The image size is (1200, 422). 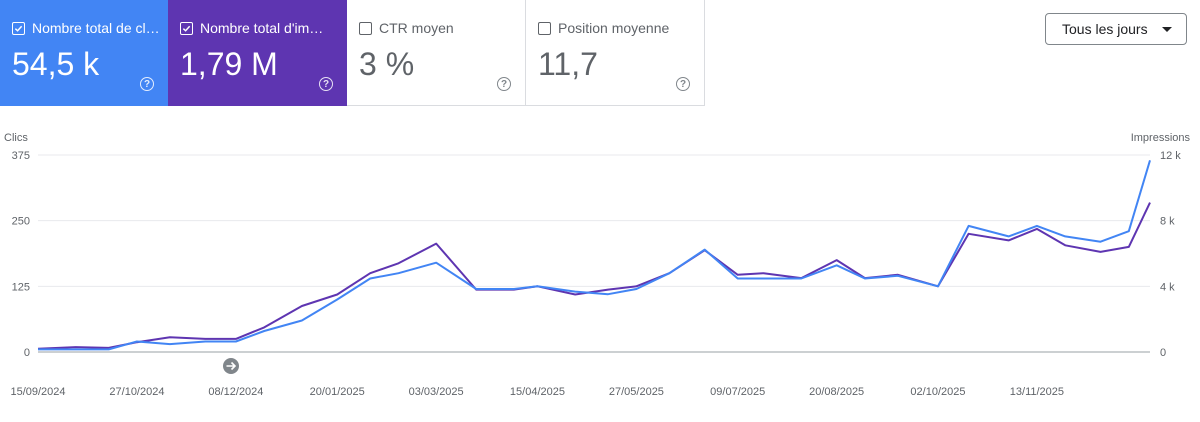 I want to click on metric-card-header: CTR moyen, so click(x=406, y=28).